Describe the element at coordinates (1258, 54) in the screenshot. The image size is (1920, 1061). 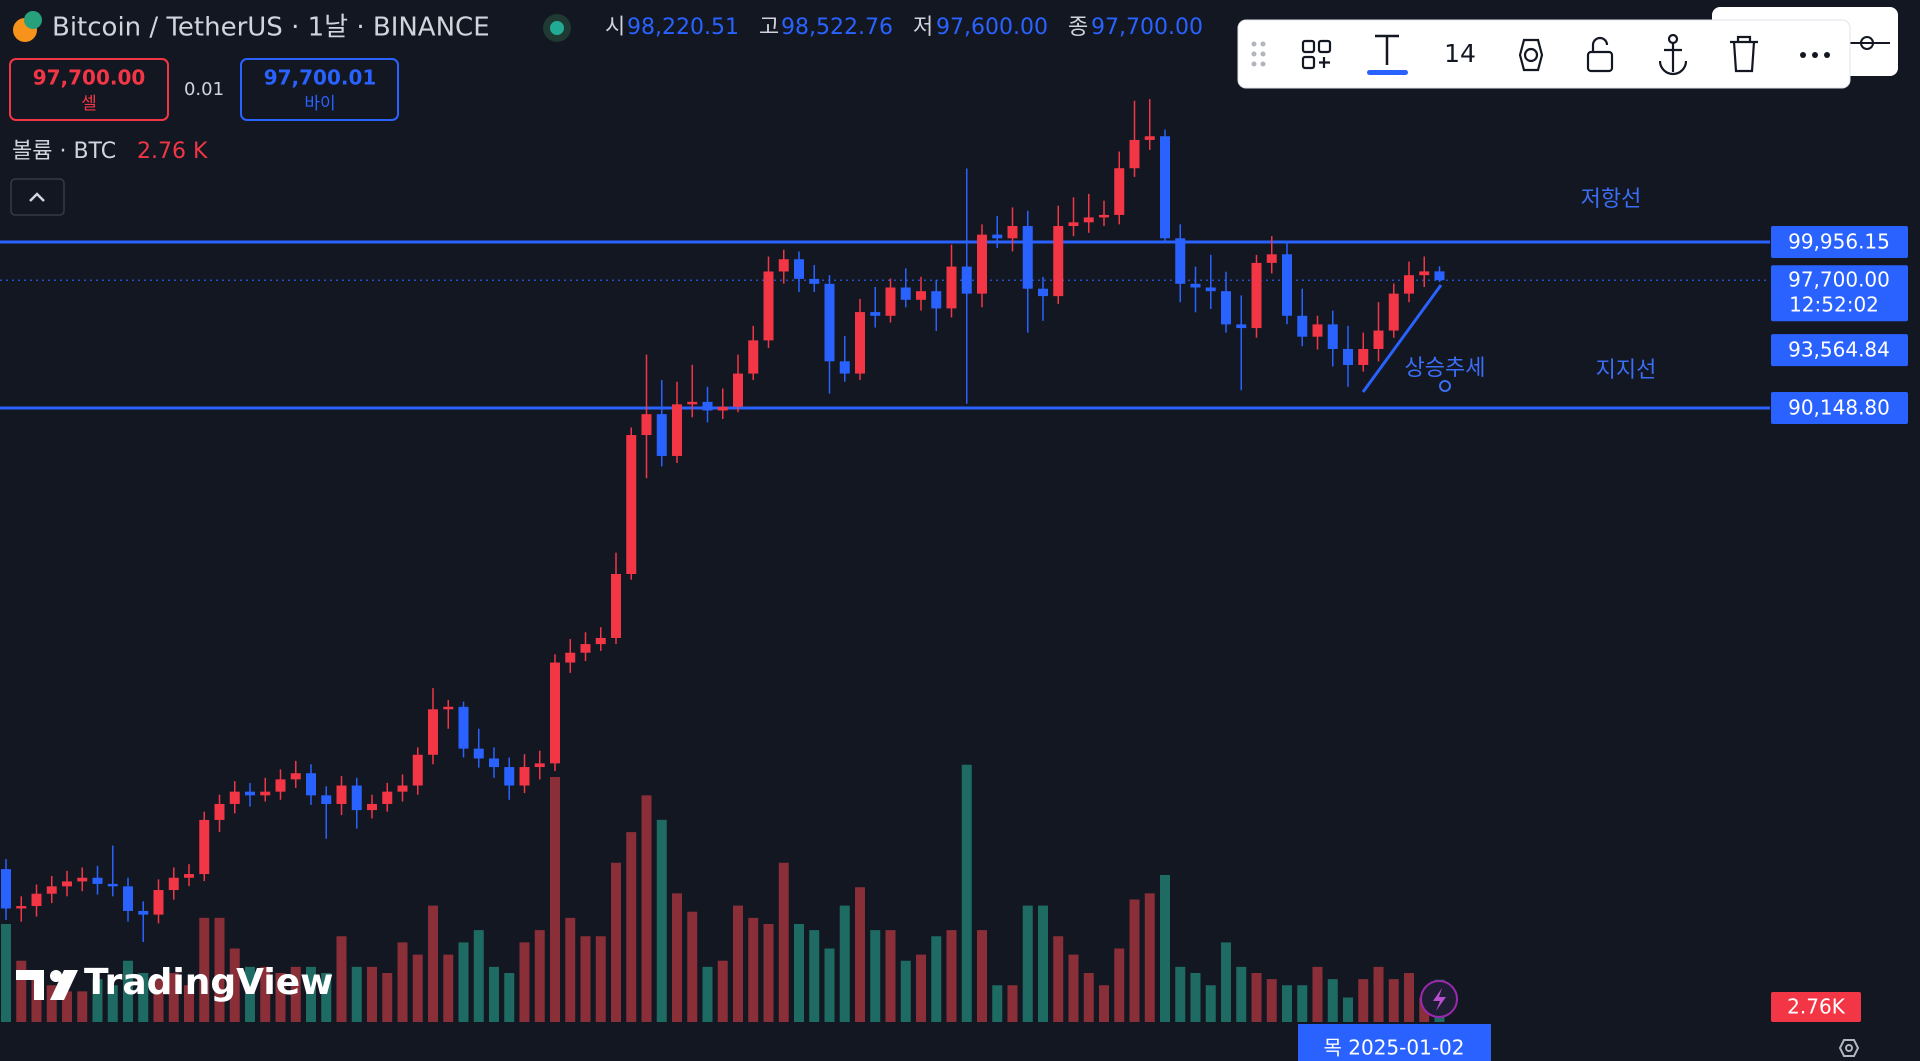
I see `drag-handle` at that location.